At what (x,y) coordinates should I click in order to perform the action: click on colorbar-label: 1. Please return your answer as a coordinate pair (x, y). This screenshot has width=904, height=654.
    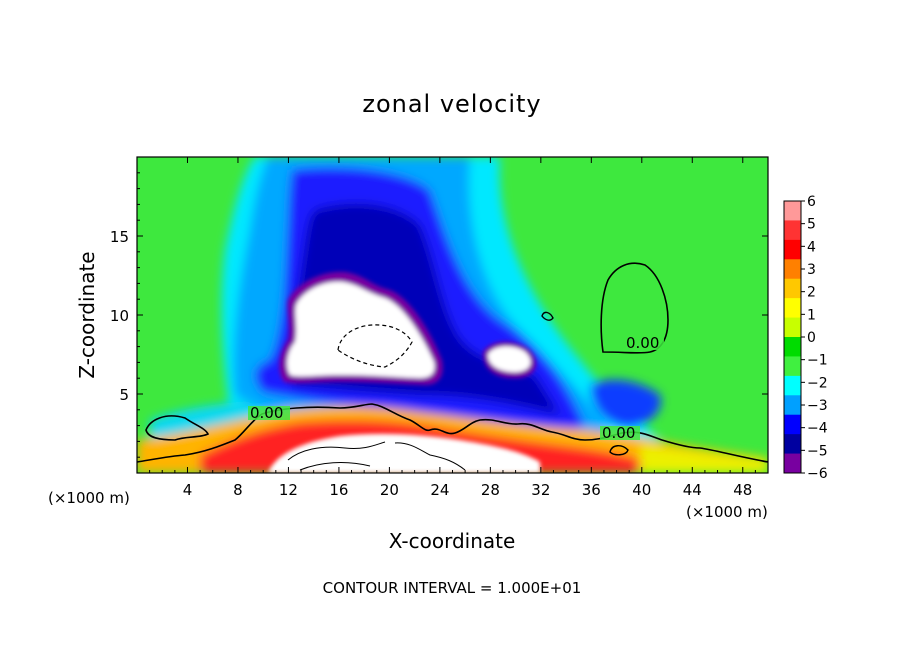
    Looking at the image, I should click on (811, 315).